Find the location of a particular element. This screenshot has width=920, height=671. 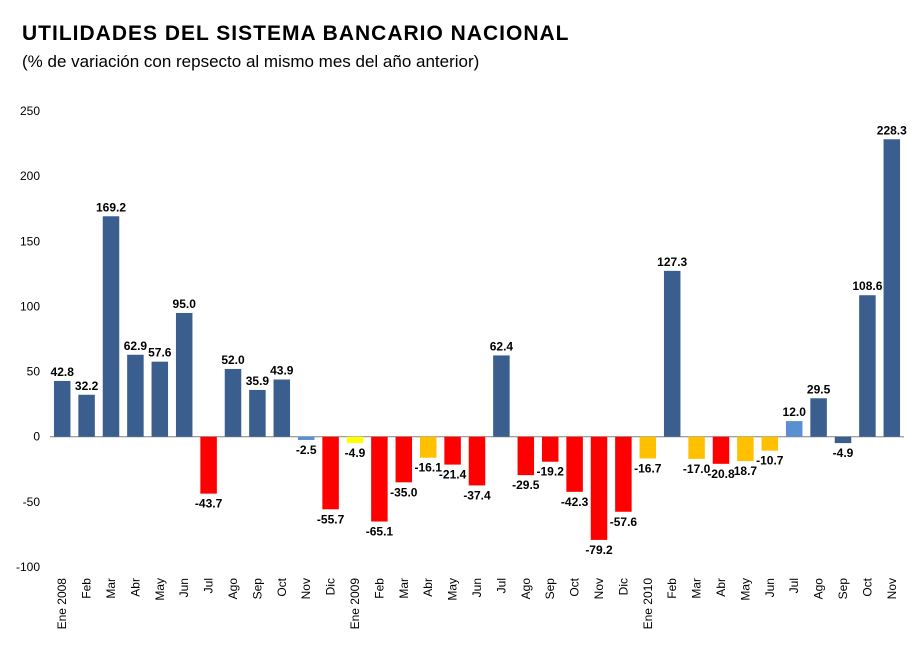

data-label: 95.0 is located at coordinates (185, 304).